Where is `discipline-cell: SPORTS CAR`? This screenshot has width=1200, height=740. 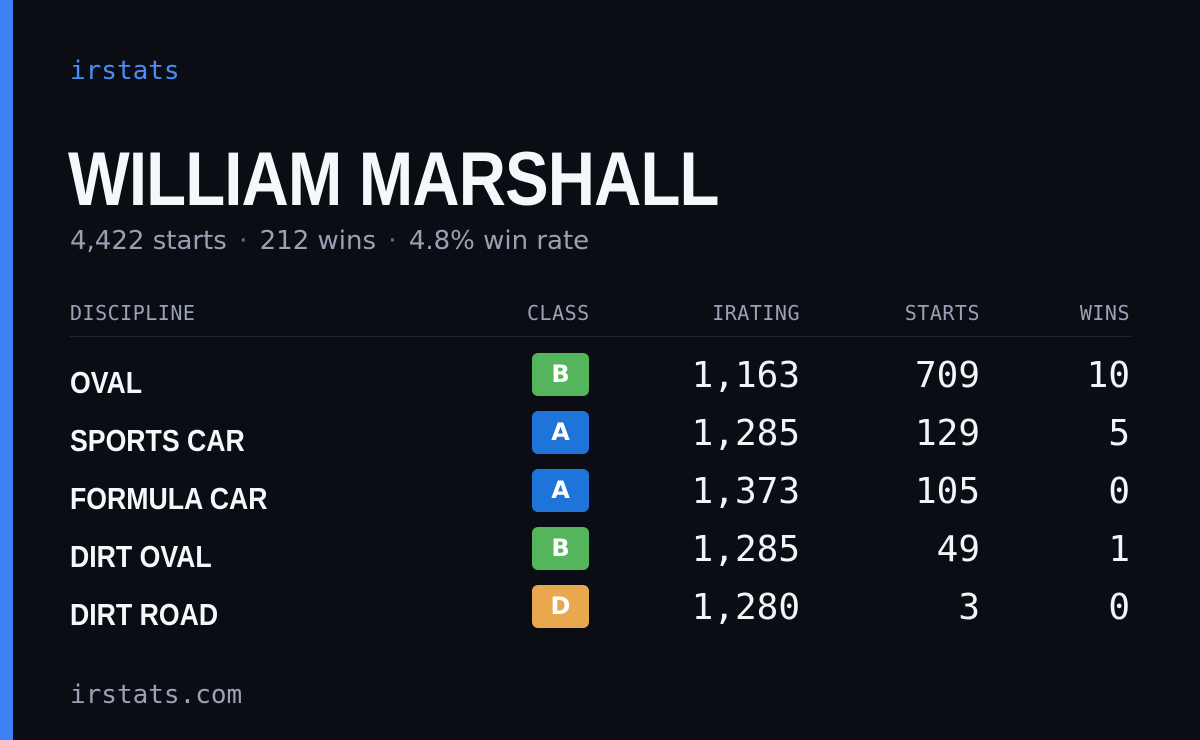 discipline-cell: SPORTS CAR is located at coordinates (157, 440).